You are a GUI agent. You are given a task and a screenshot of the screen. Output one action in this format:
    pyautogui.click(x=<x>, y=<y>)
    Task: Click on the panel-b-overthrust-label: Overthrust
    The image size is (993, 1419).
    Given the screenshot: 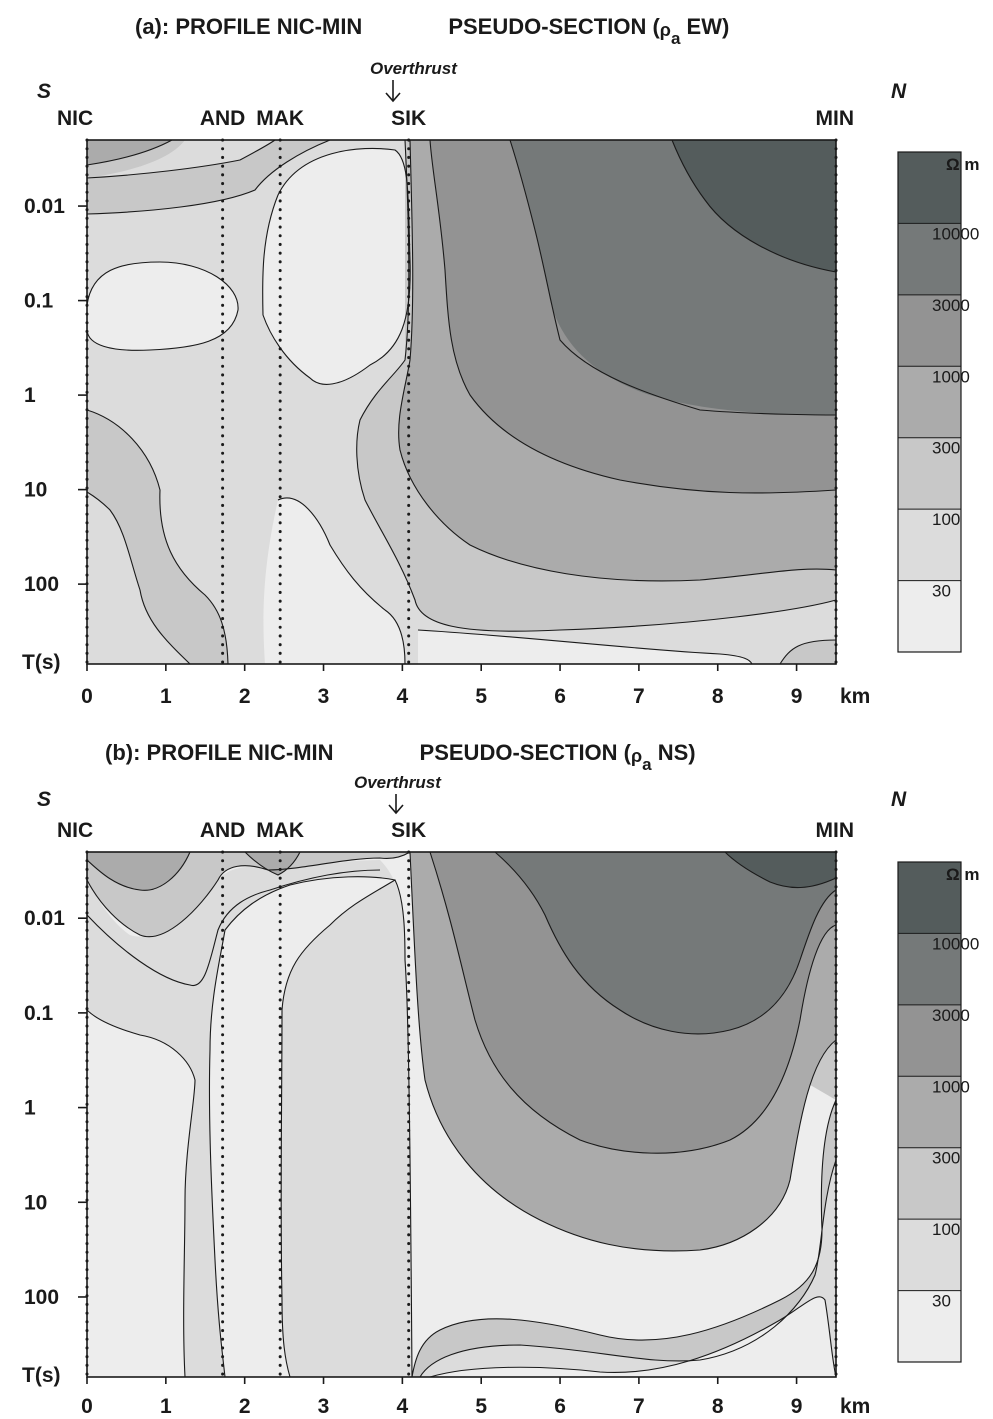 What is the action you would take?
    pyautogui.click(x=398, y=782)
    